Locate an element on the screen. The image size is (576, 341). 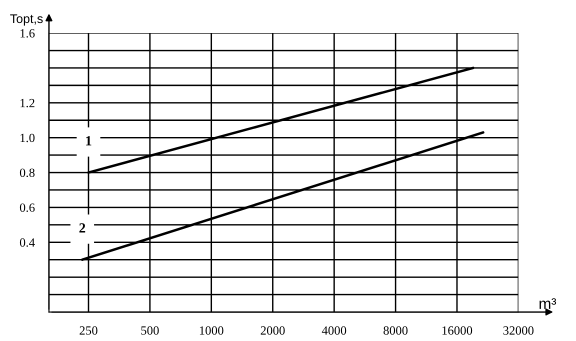
series-label: 2 is located at coordinates (82, 227).